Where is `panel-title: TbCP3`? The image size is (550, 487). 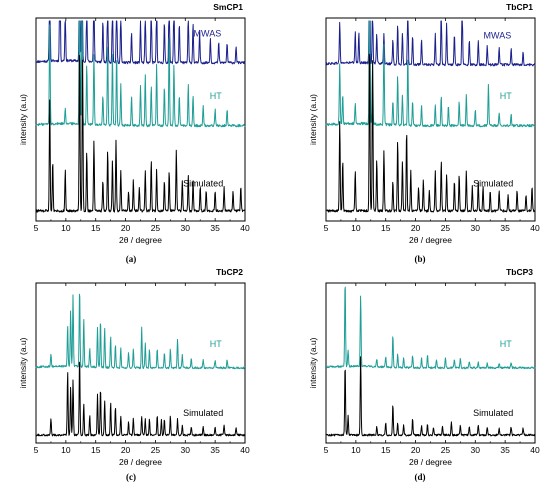 panel-title: TbCP3 is located at coordinates (519, 272).